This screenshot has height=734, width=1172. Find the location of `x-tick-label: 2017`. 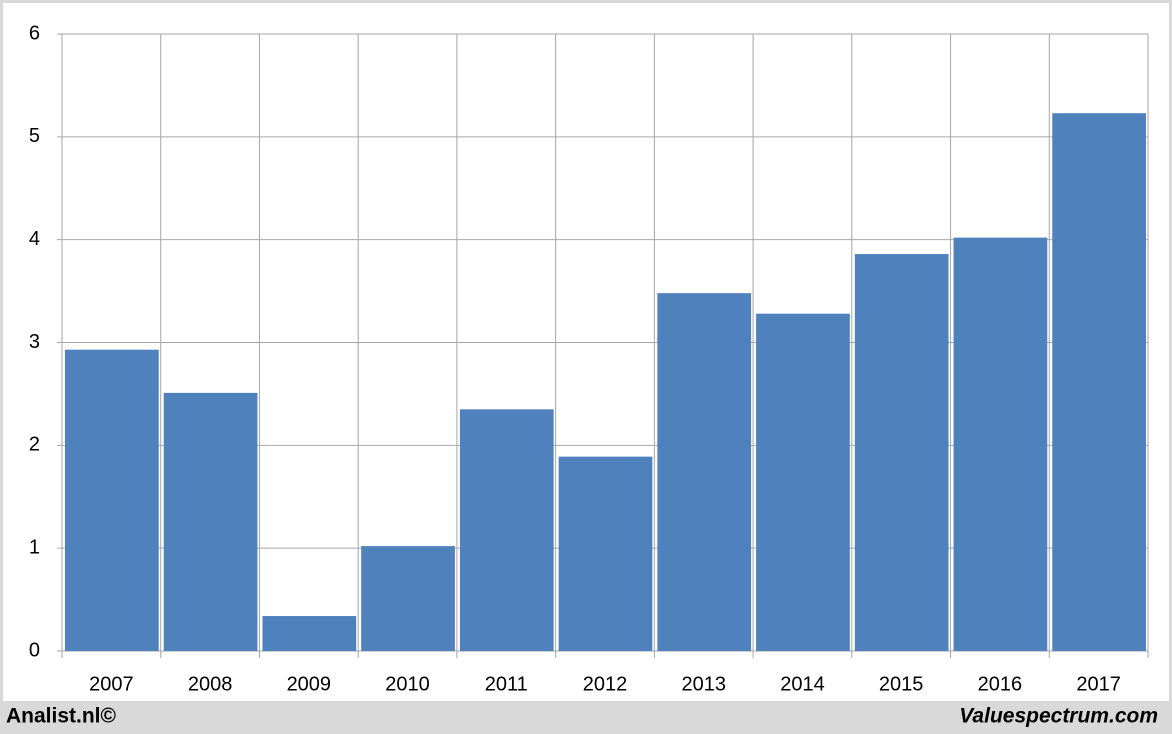

x-tick-label: 2017 is located at coordinates (1098, 684).